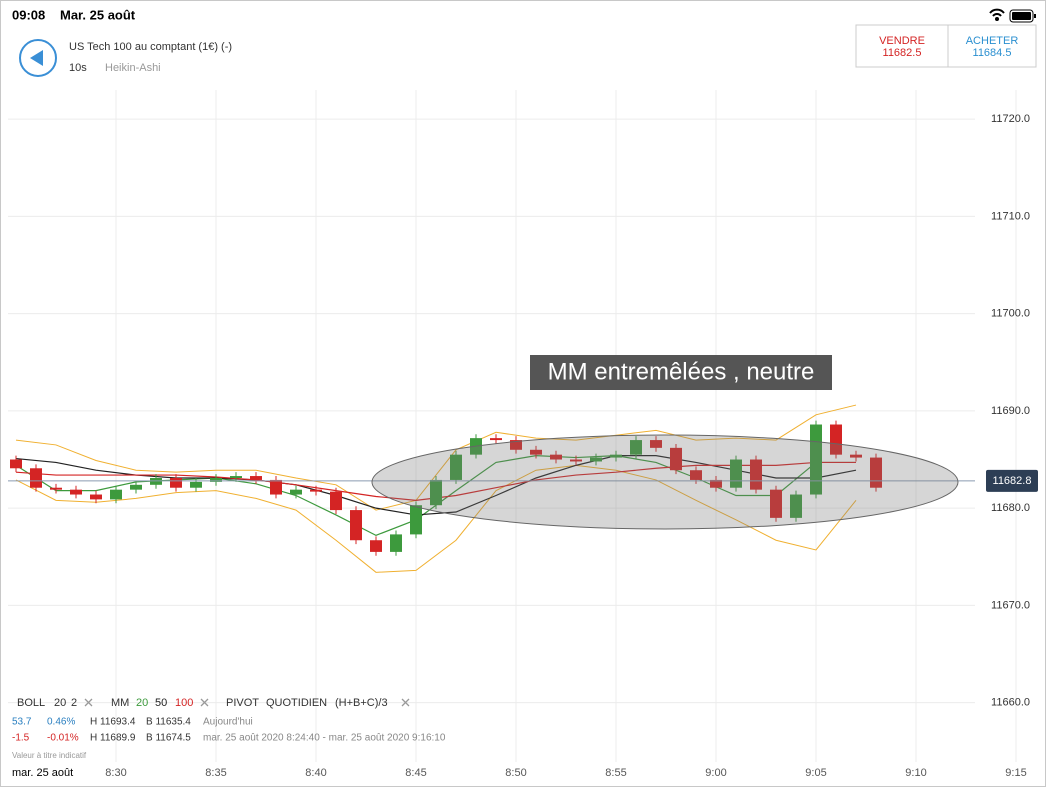 Image resolution: width=1046 pixels, height=787 pixels. I want to click on buy-button: ACHETER 11684.5, so click(992, 46).